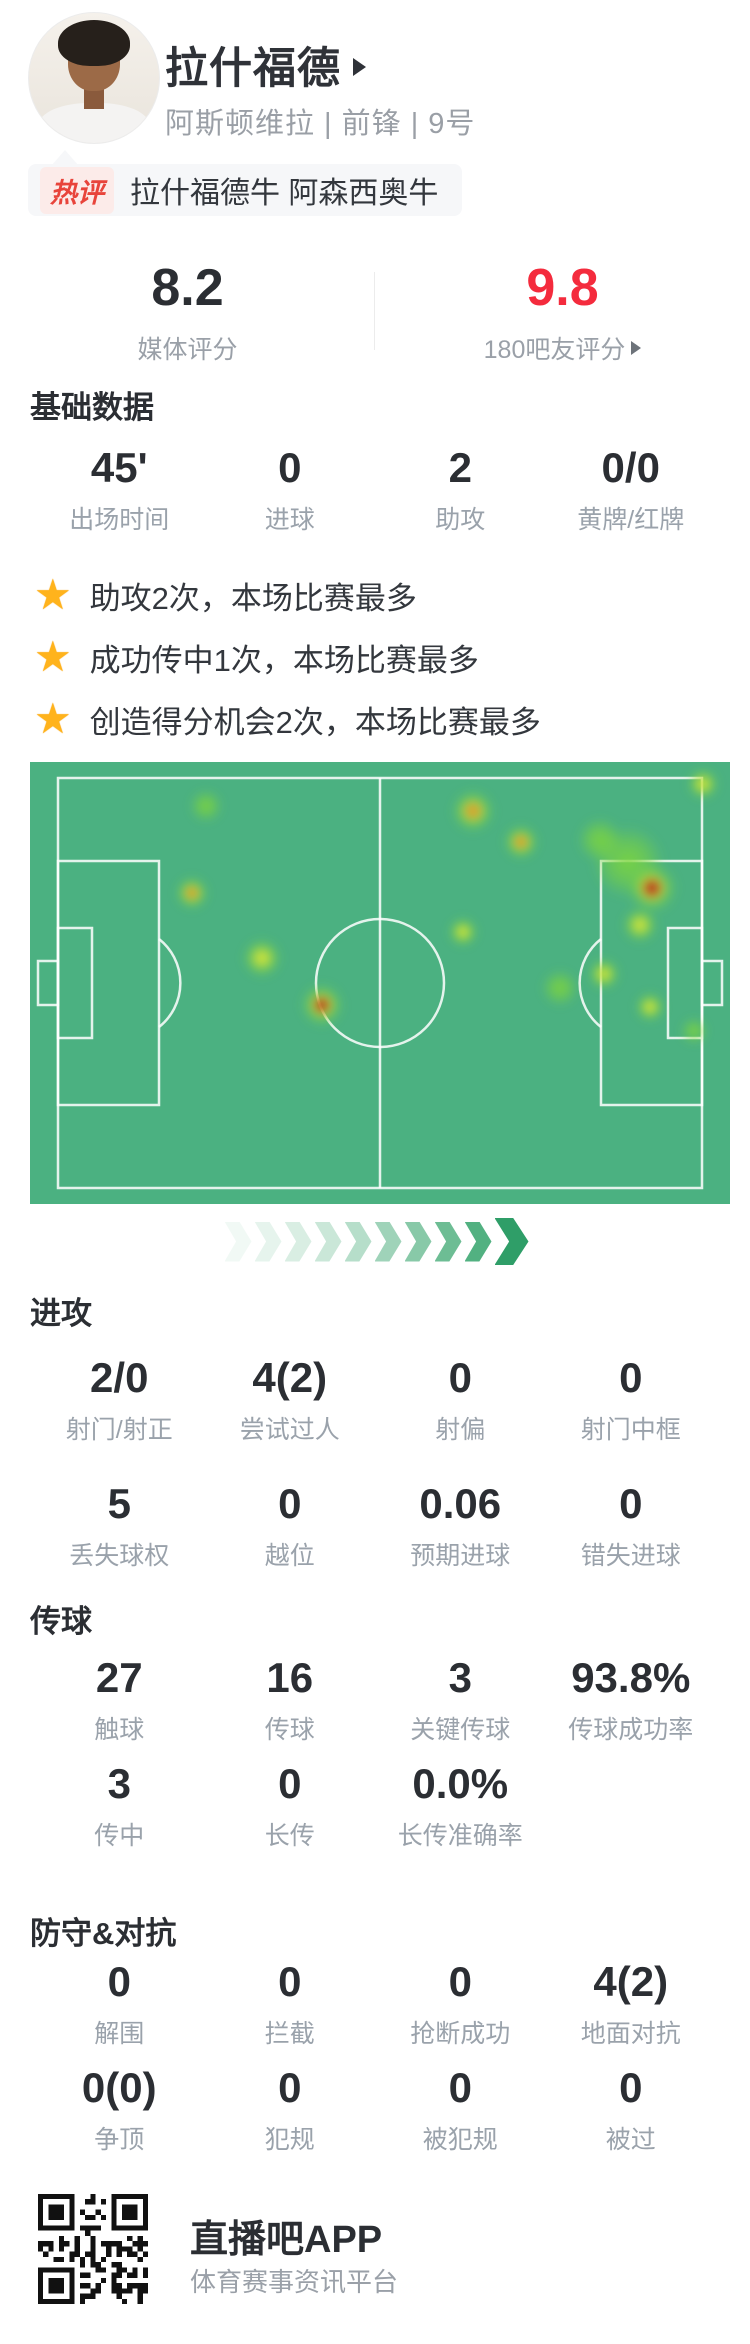 Image resolution: width=750 pixels, height=2344 pixels. What do you see at coordinates (119, 1783) in the screenshot?
I see `stat-value: 3` at bounding box center [119, 1783].